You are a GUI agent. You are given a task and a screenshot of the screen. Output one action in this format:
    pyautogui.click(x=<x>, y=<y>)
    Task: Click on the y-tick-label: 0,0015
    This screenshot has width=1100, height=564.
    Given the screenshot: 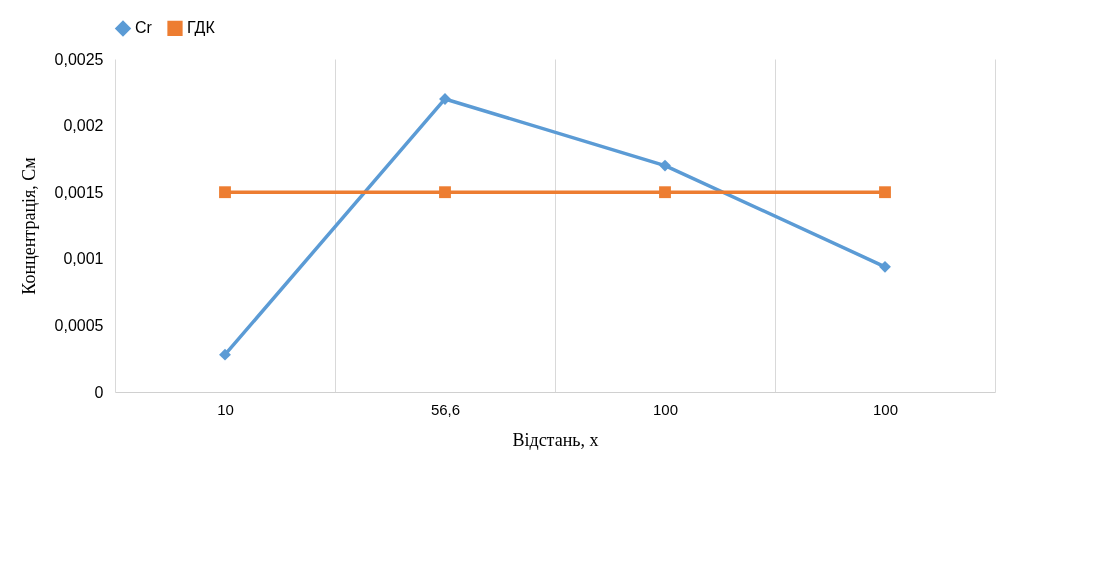 What is the action you would take?
    pyautogui.click(x=79, y=192)
    